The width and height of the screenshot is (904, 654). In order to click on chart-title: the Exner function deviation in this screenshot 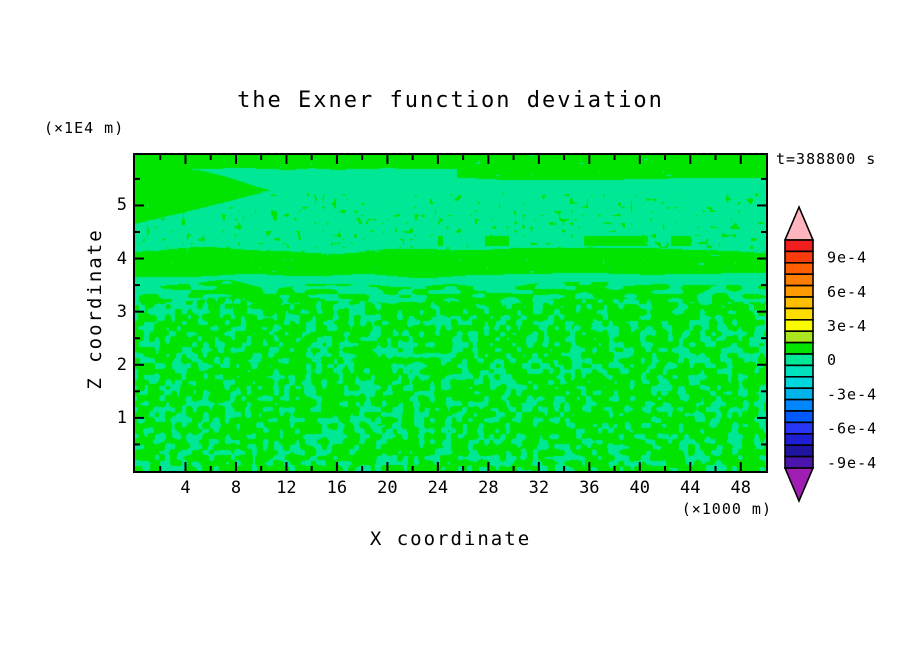, I will do `click(450, 100)`.